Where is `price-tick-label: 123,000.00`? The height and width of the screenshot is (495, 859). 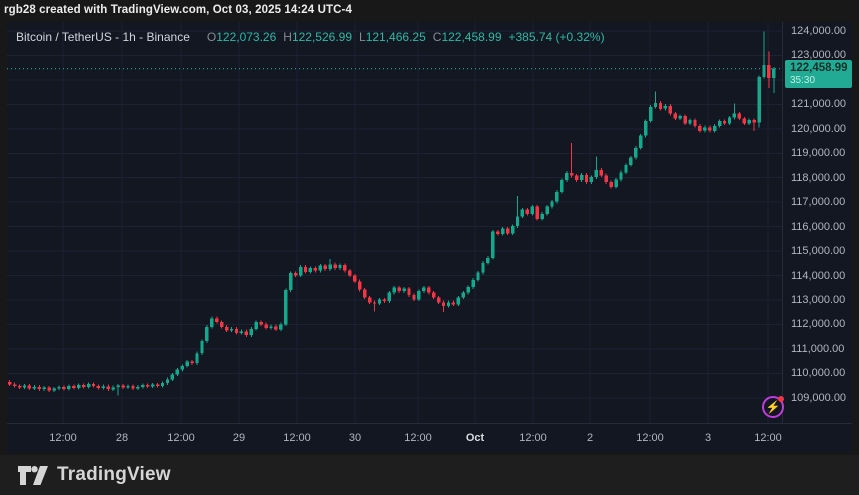
price-tick-label: 123,000.00 is located at coordinates (819, 55).